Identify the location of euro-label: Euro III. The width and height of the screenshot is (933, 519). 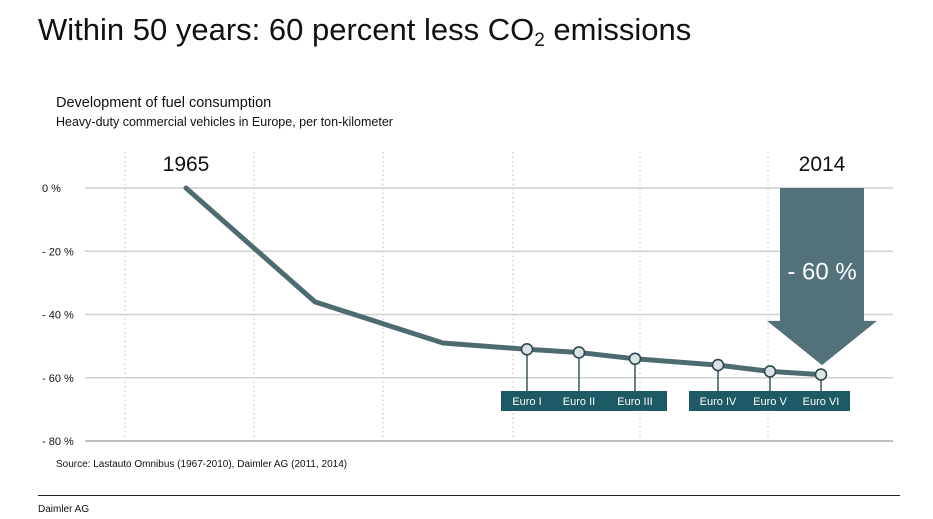
(634, 402).